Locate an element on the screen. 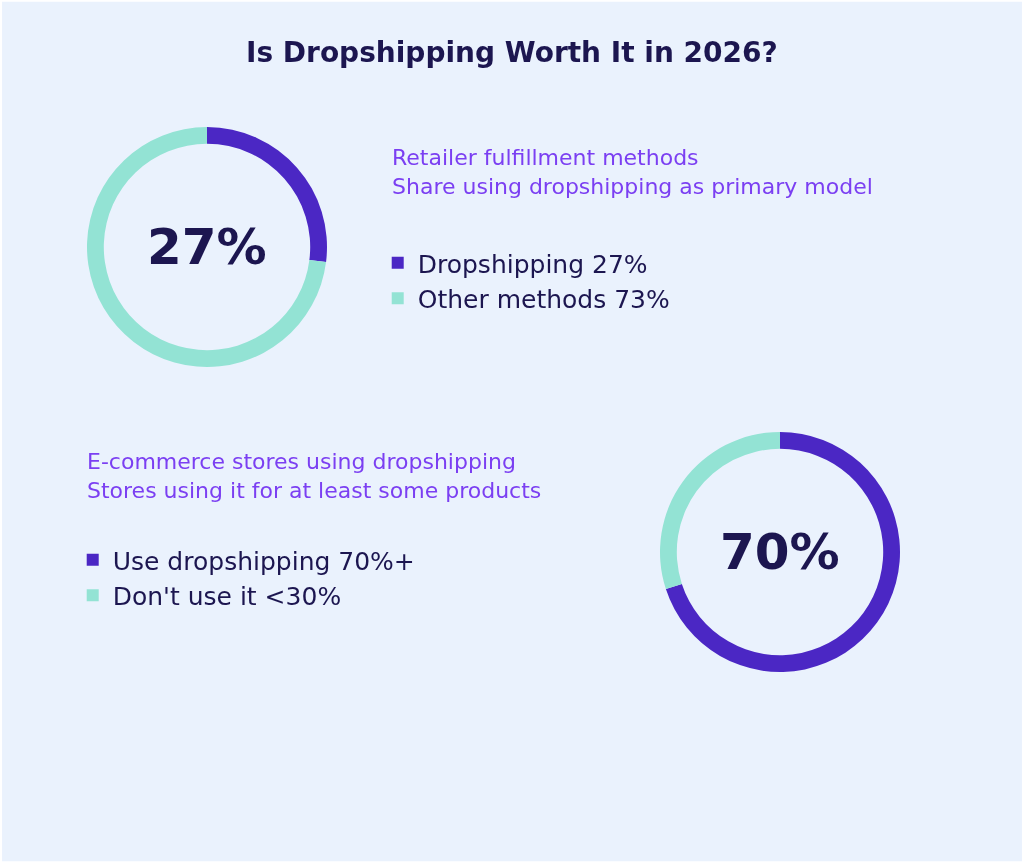 Image resolution: width=1024 pixels, height=863 pixels. text: 70% is located at coordinates (780, 552).